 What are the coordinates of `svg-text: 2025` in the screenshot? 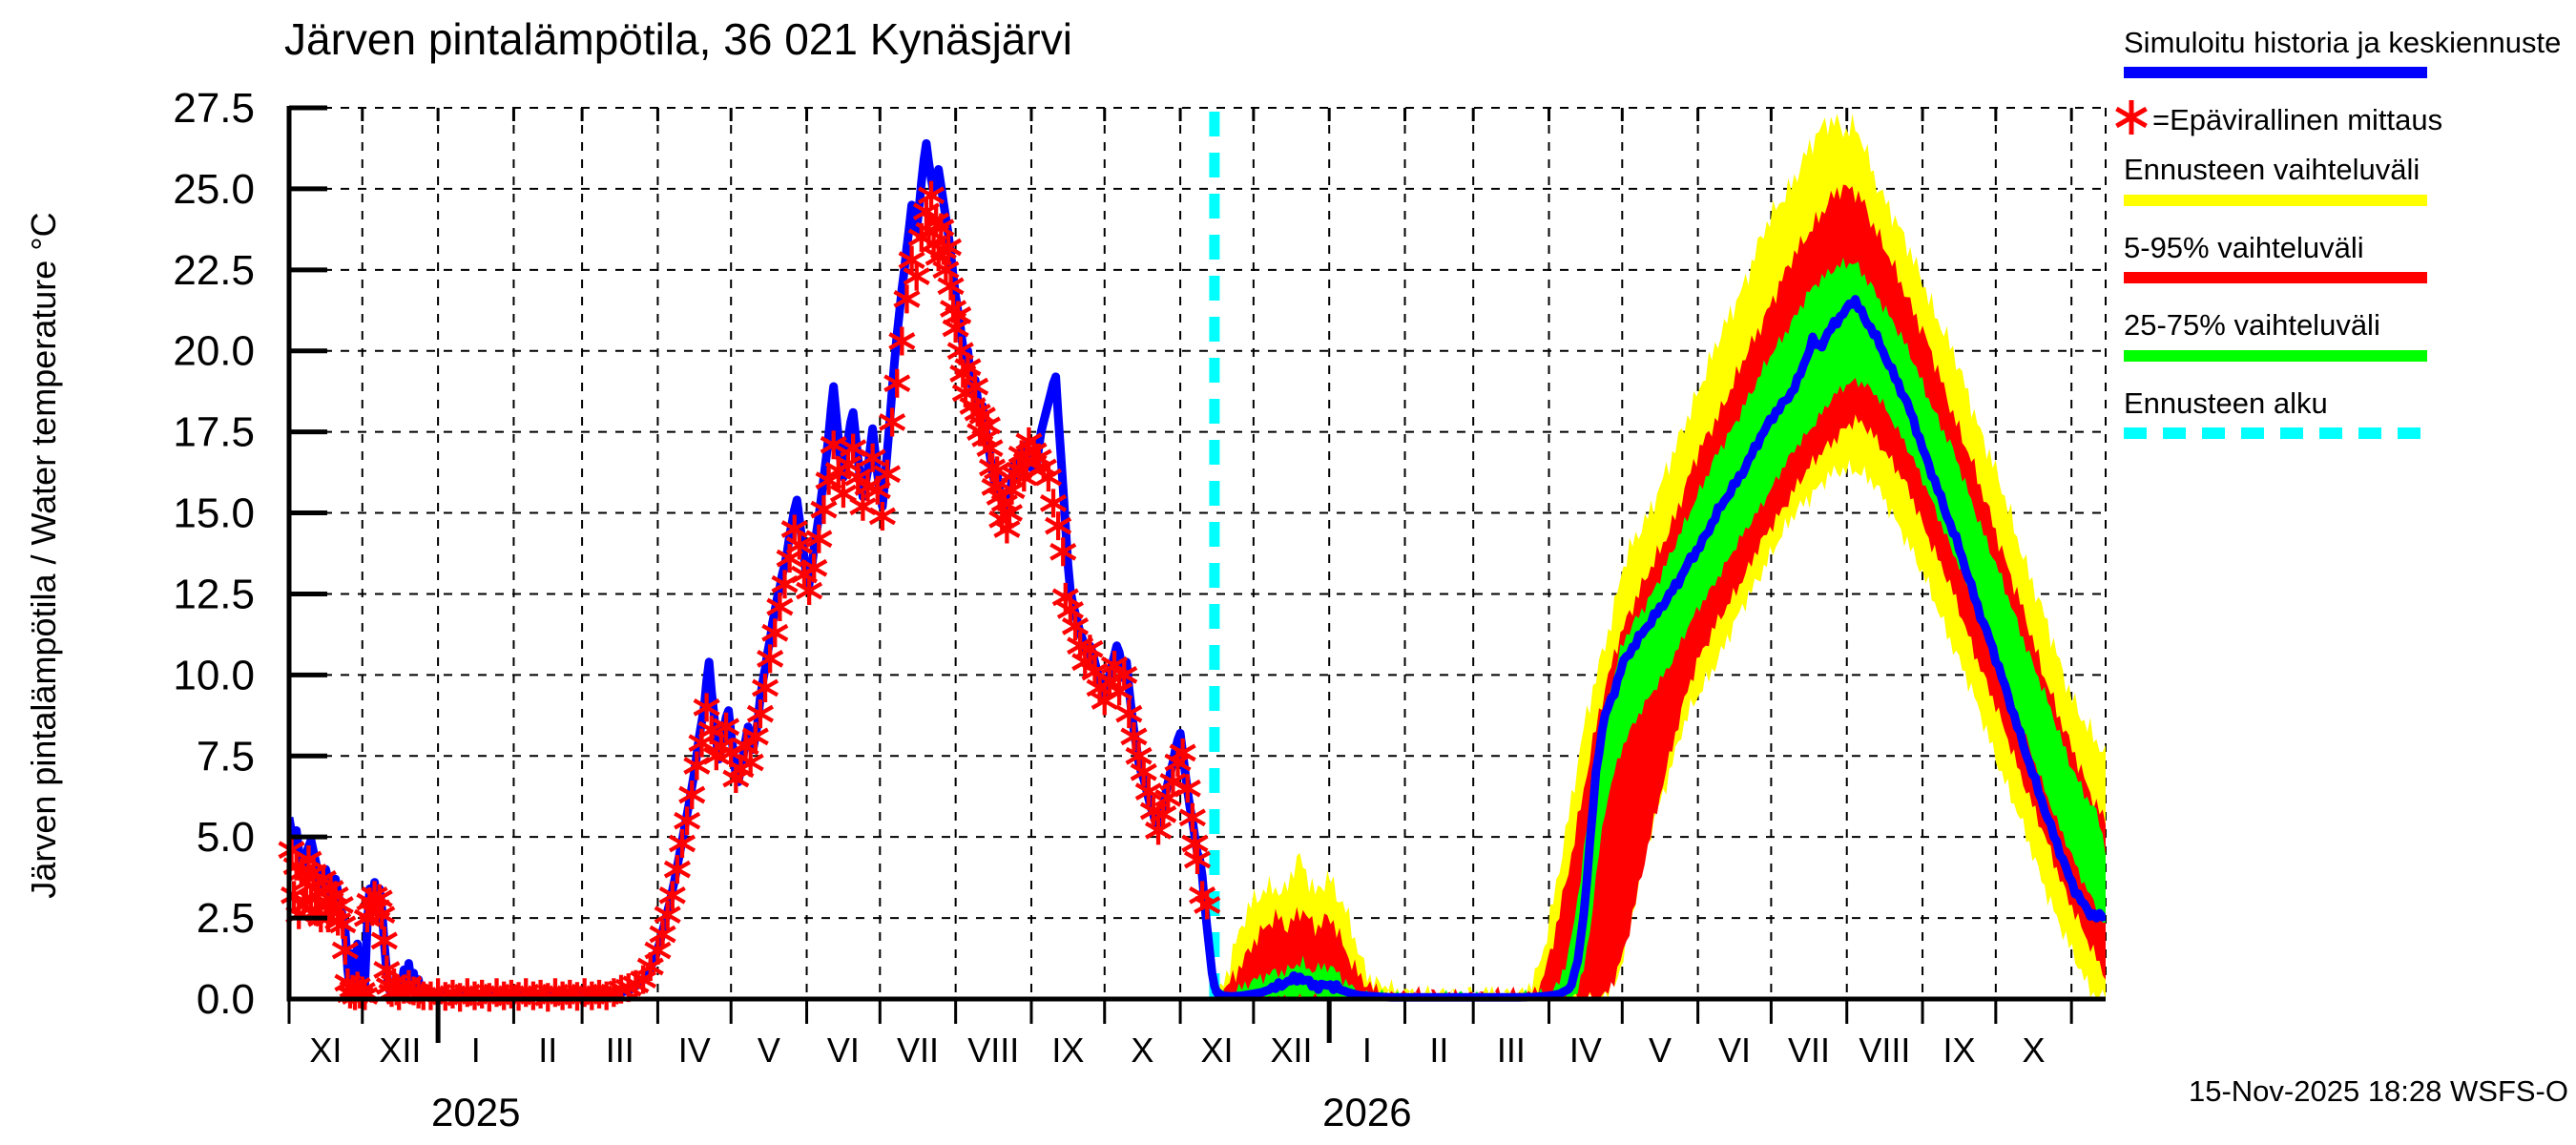 It's located at (475, 1112).